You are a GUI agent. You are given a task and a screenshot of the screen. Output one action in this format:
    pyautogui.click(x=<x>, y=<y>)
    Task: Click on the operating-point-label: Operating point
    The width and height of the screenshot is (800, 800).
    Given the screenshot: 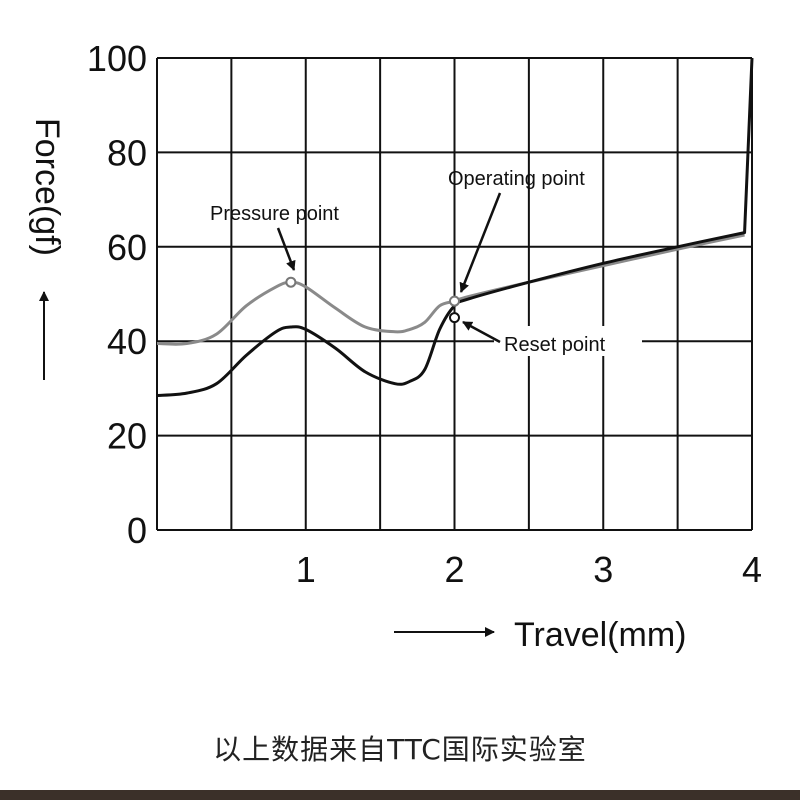 What is the action you would take?
    pyautogui.click(x=516, y=179)
    